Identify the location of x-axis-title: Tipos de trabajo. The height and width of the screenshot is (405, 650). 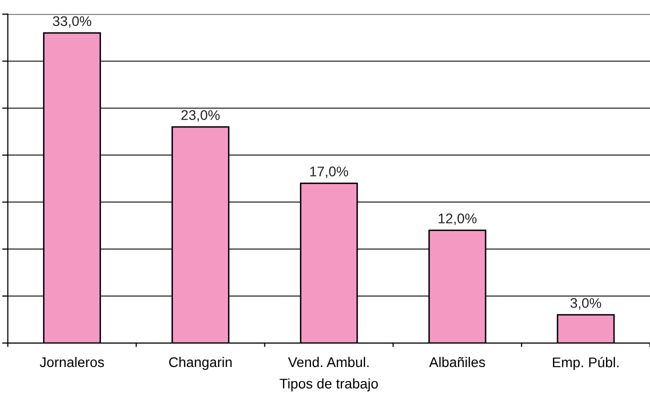
(329, 385).